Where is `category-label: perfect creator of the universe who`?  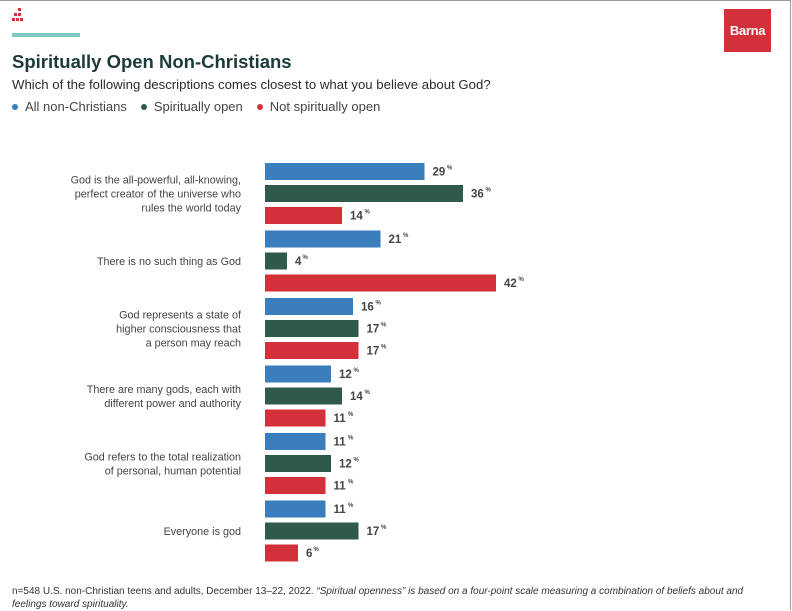 category-label: perfect creator of the universe who is located at coordinates (158, 195).